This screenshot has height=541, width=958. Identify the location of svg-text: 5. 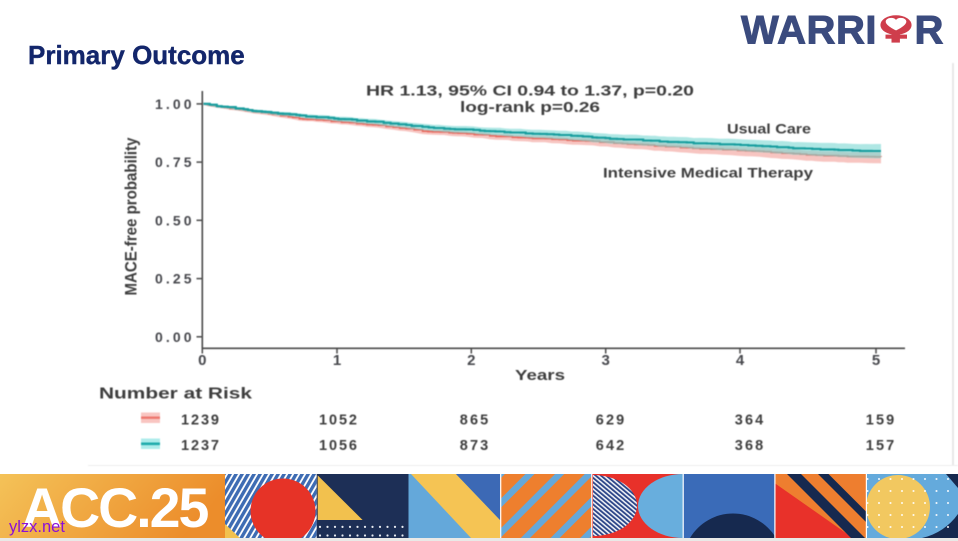
(876, 360).